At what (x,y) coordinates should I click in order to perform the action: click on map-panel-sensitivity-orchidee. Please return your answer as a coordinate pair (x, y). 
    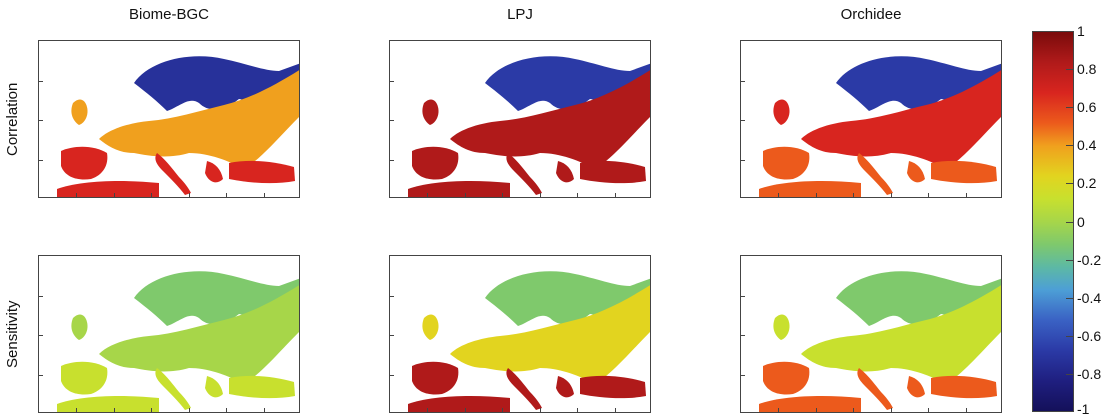
    Looking at the image, I should click on (871, 334).